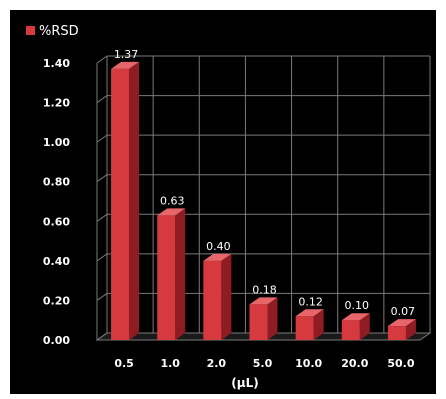  What do you see at coordinates (56, 221) in the screenshot?
I see `y-tick-label: 0.60` at bounding box center [56, 221].